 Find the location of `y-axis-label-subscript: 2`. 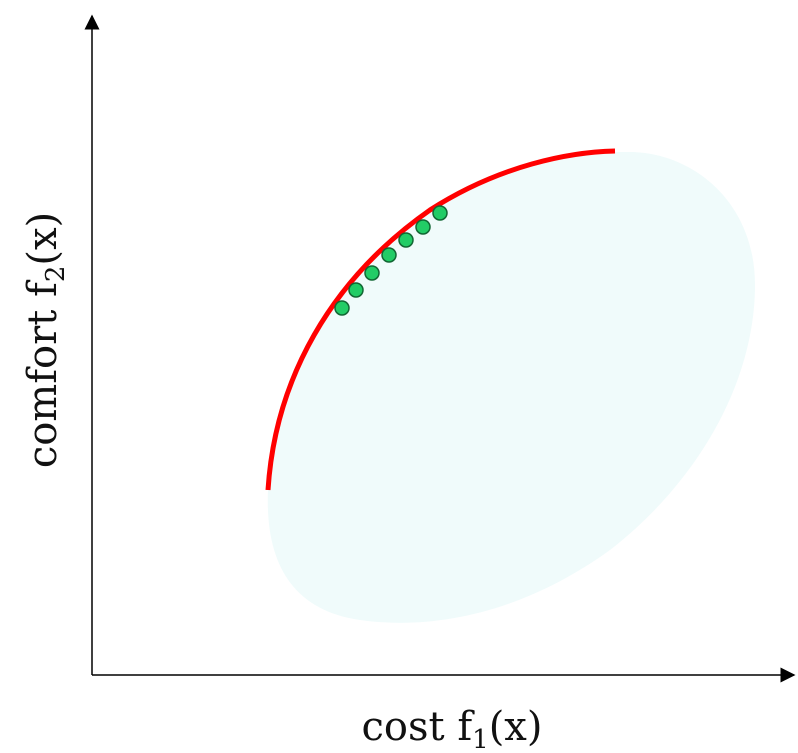

y-axis-label-subscript: 2 is located at coordinates (56, 274).